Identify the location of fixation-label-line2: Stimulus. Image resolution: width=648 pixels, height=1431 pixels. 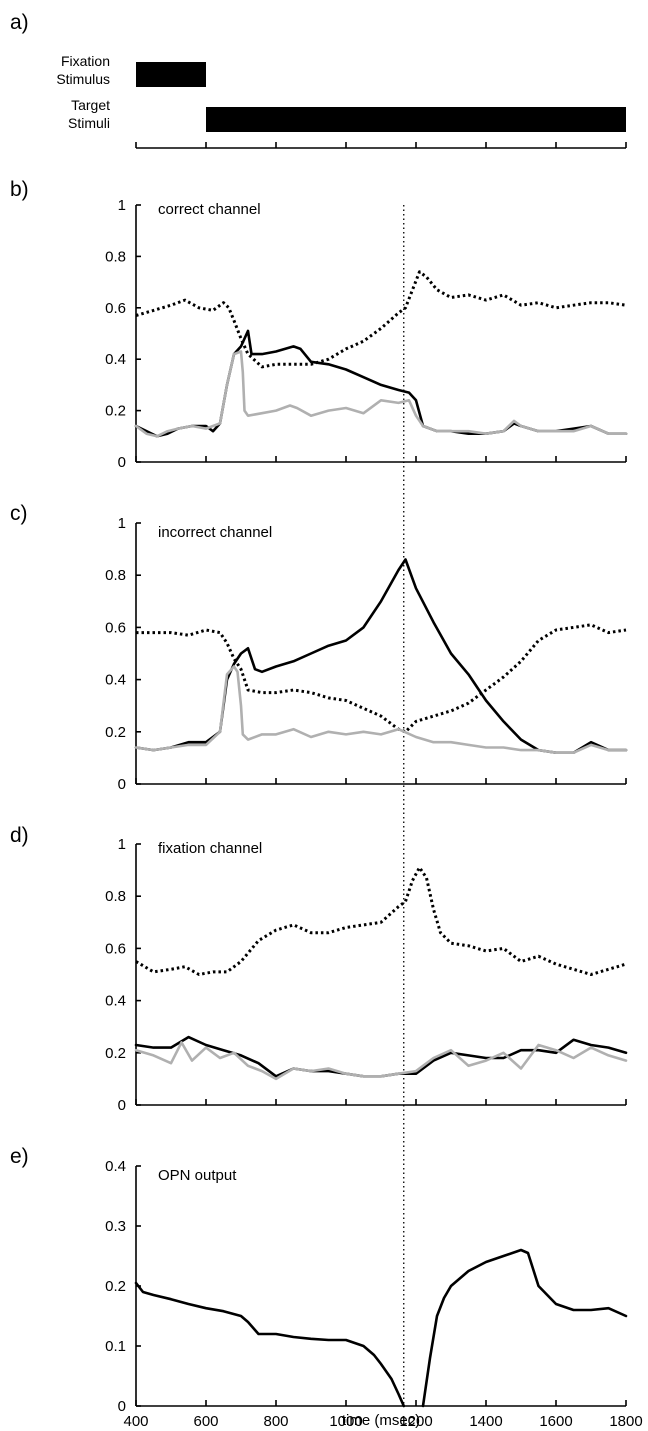
(83, 79).